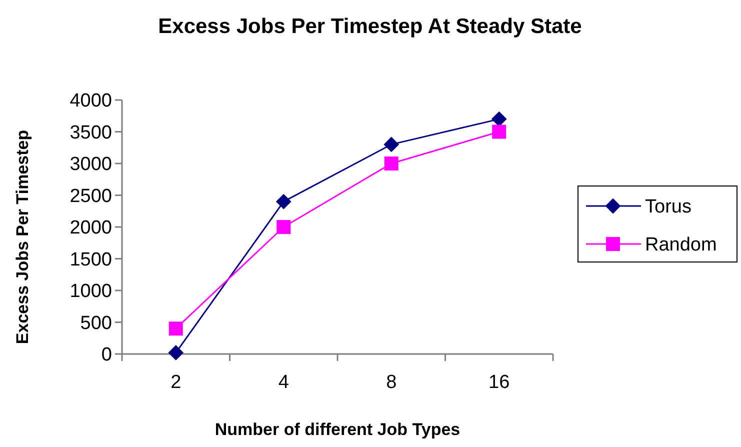  Describe the element at coordinates (176, 382) in the screenshot. I see `x-tick-label: 2` at that location.